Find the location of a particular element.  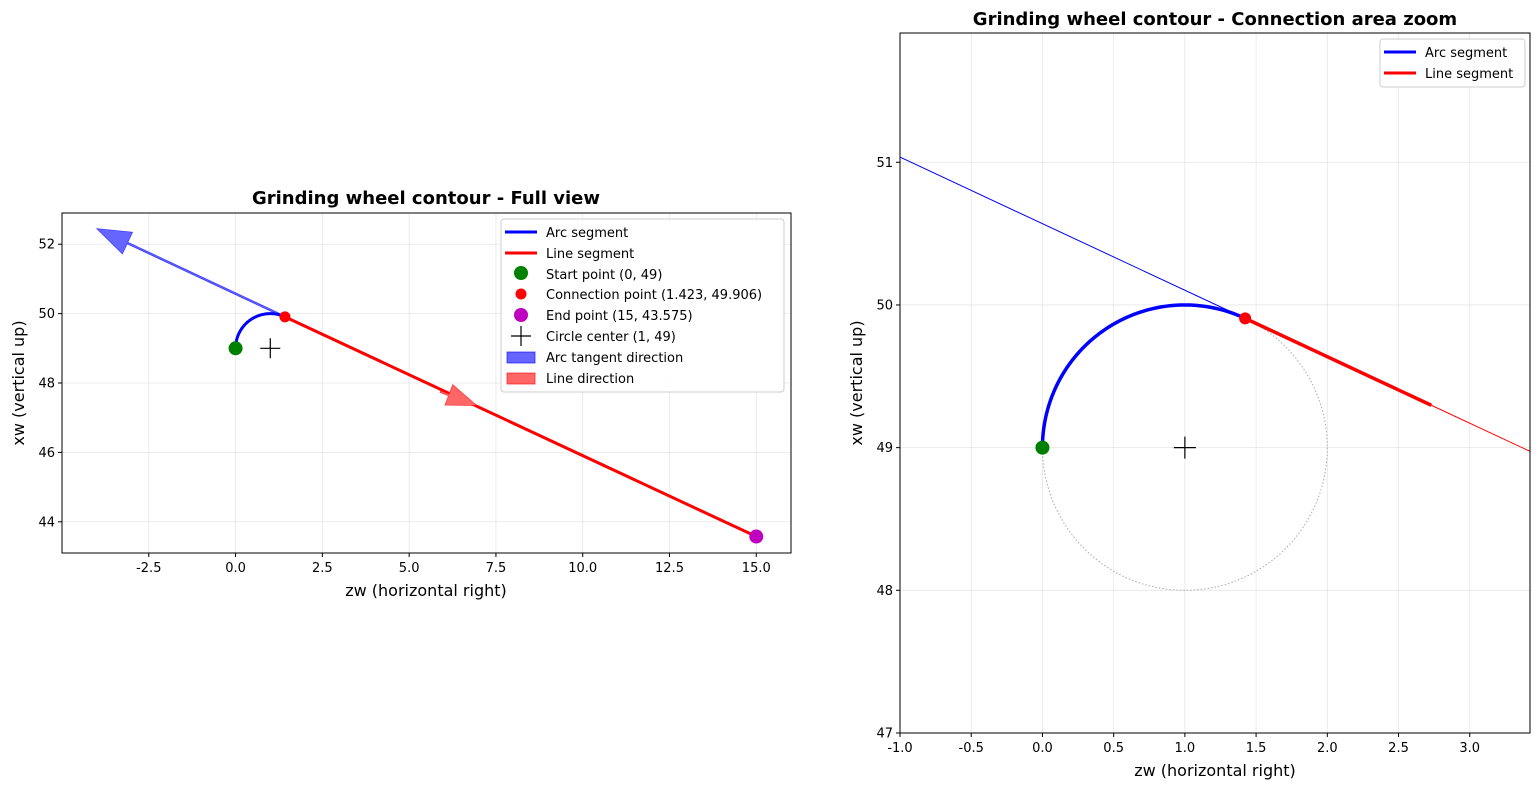

legend-arc-arrow-swatch is located at coordinates (521, 357).